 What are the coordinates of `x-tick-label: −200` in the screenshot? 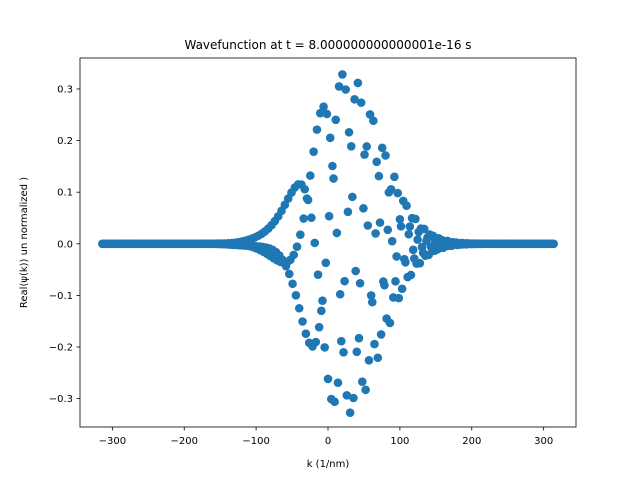 It's located at (183, 441).